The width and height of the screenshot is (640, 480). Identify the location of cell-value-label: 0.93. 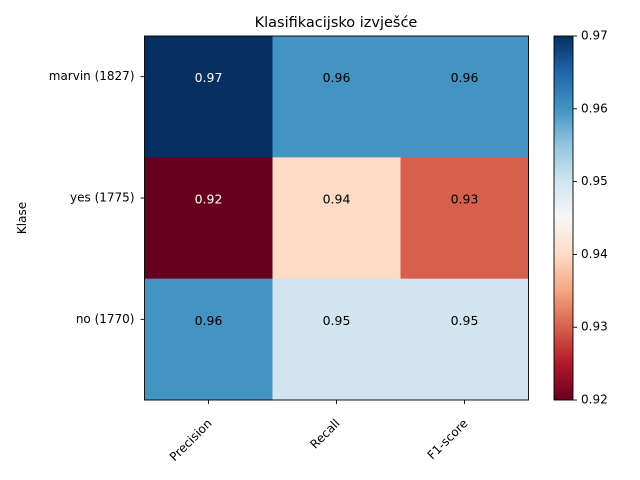
(465, 199).